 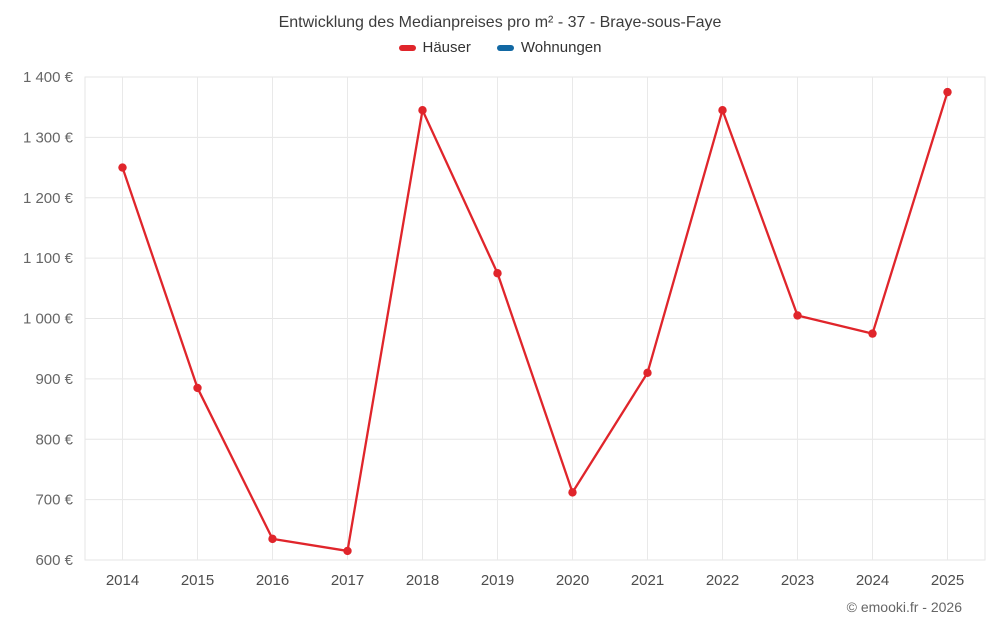 I want to click on y-tick-label: 900 €, so click(x=54, y=379).